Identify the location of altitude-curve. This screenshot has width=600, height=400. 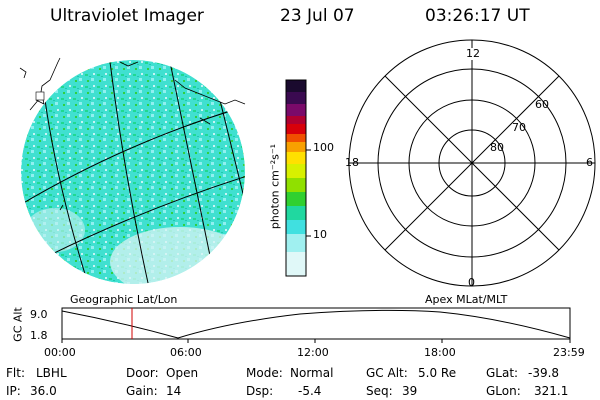
(316, 324).